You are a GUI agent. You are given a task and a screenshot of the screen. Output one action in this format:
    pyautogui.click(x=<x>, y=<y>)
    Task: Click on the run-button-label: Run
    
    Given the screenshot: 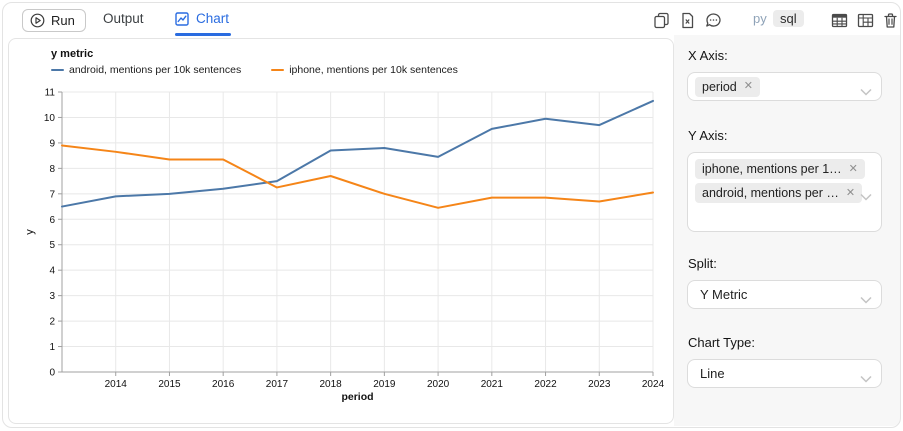 What is the action you would take?
    pyautogui.click(x=63, y=20)
    